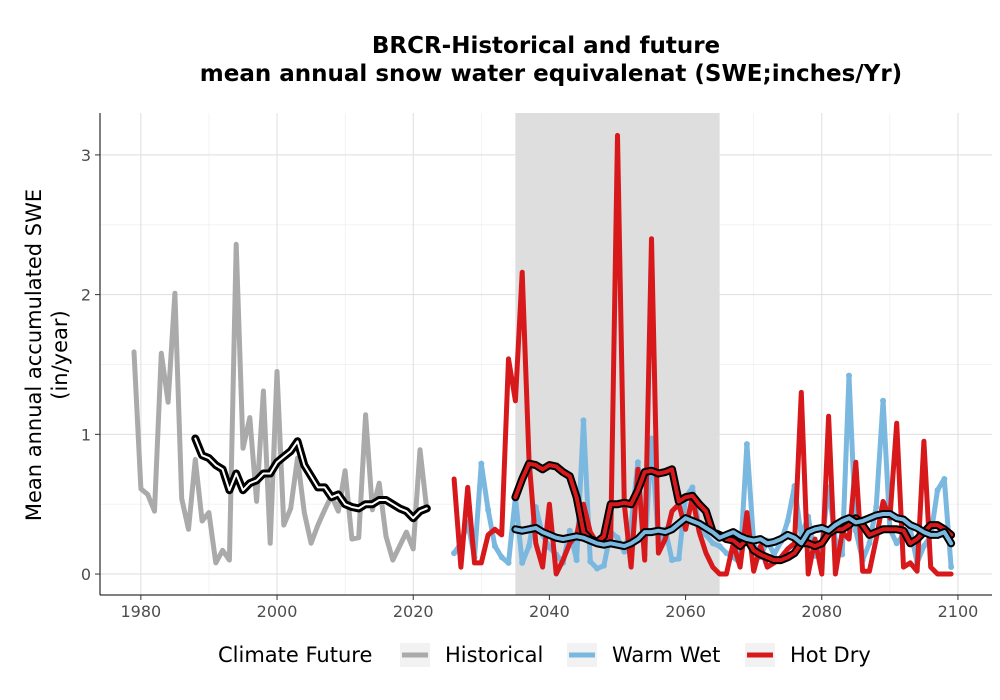 The width and height of the screenshot is (1000, 700). Describe the element at coordinates (685, 611) in the screenshot. I see `x-tick-label: 2060` at that location.